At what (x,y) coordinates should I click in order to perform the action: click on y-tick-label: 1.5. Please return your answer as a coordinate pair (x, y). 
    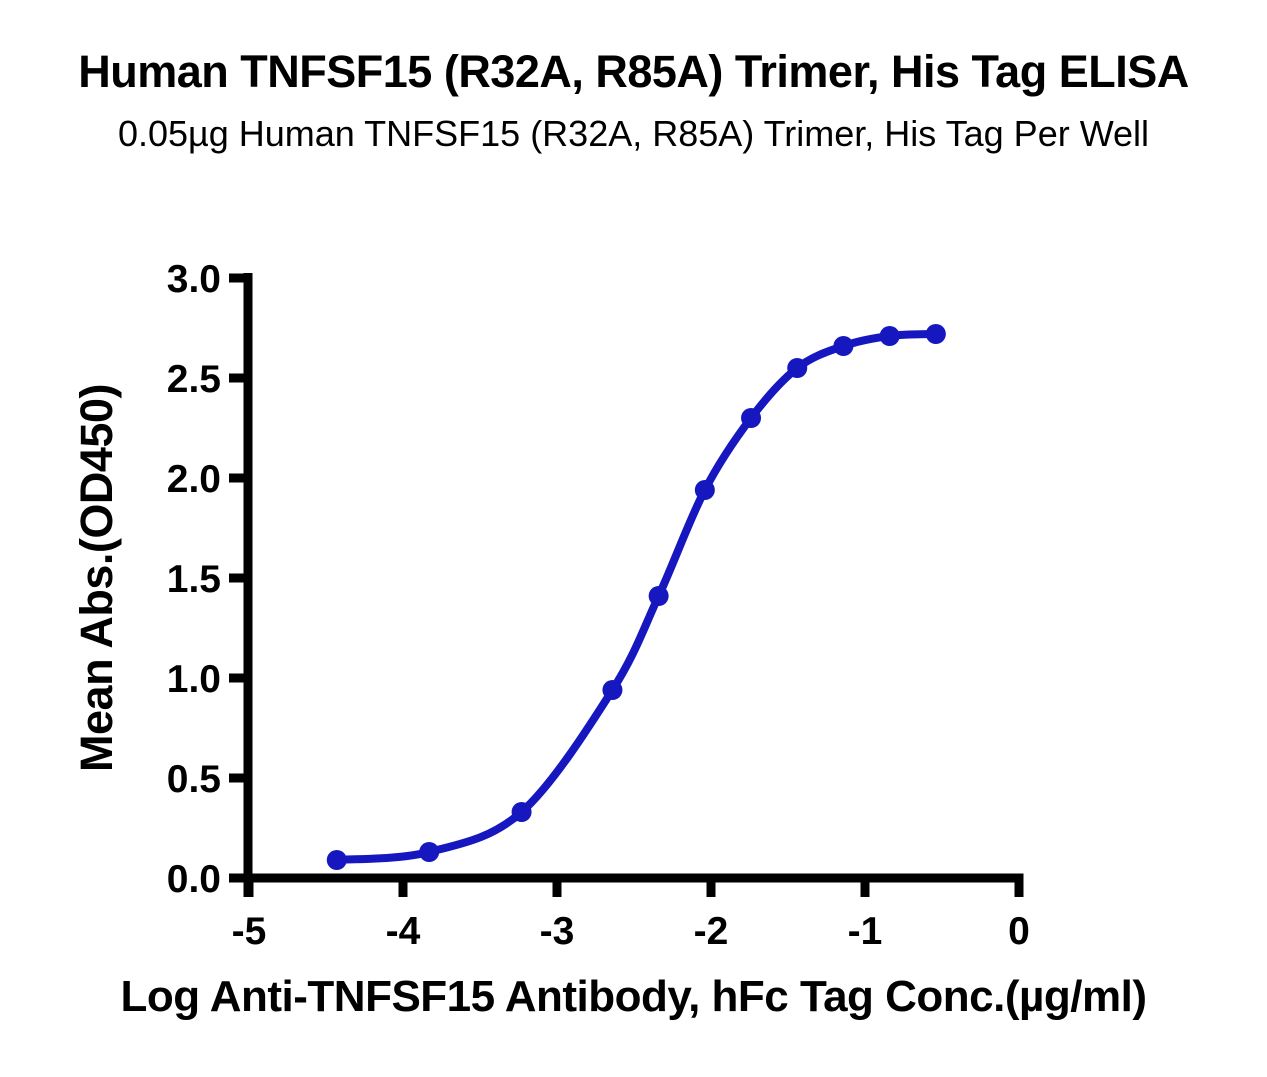
    Looking at the image, I should click on (194, 579).